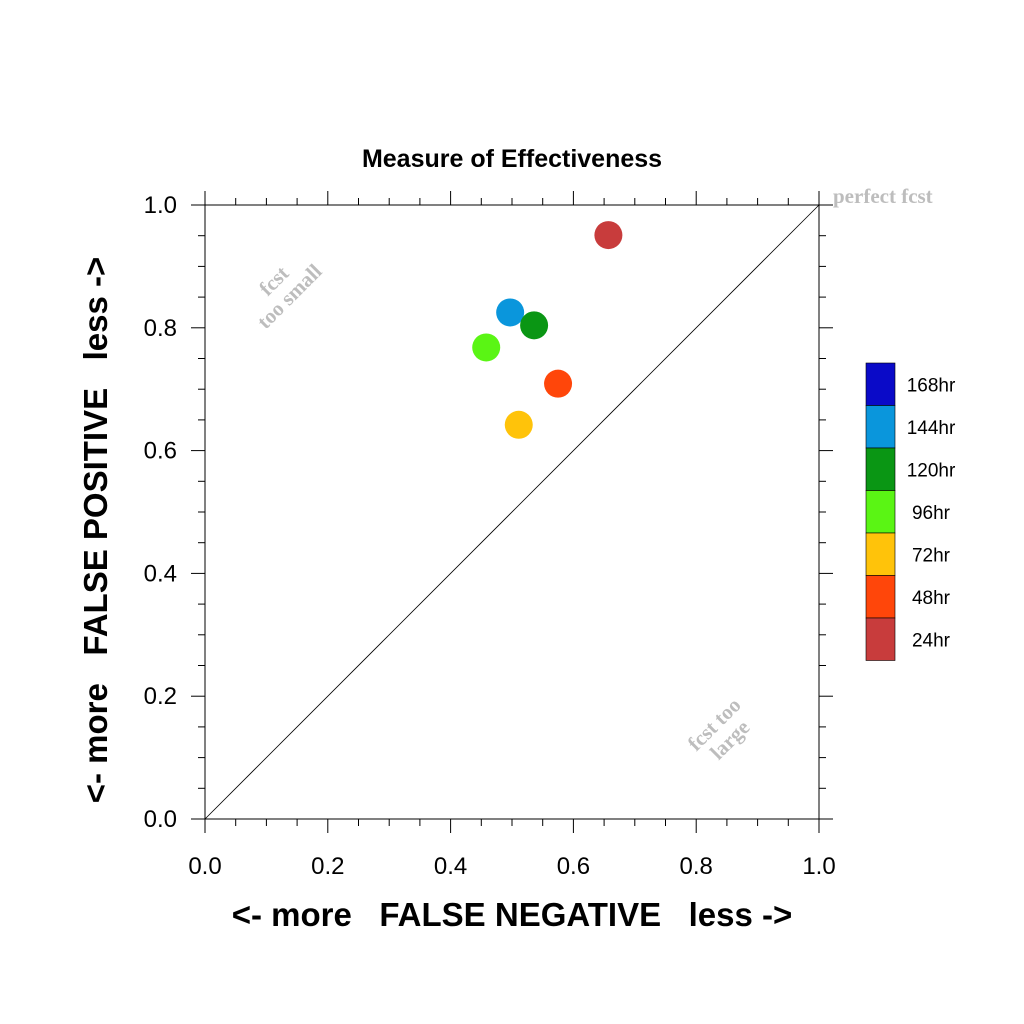 This screenshot has height=1024, width=1024. Describe the element at coordinates (160, 696) in the screenshot. I see `y-tick-label: 0.2` at that location.